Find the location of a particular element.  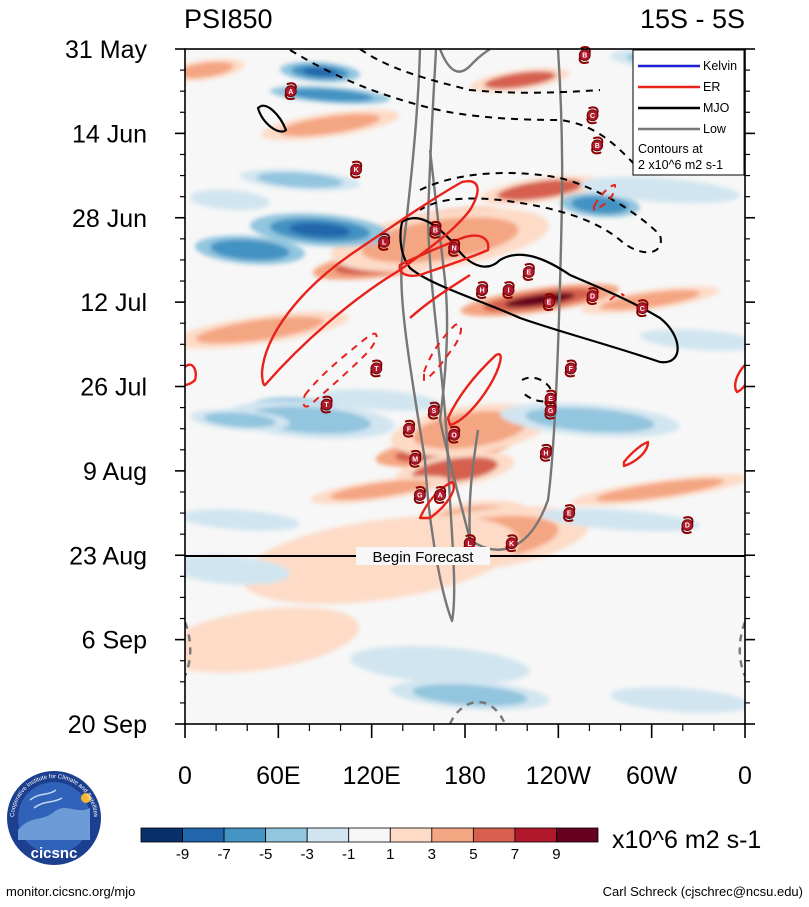

storm-marker: K is located at coordinates (511, 543).